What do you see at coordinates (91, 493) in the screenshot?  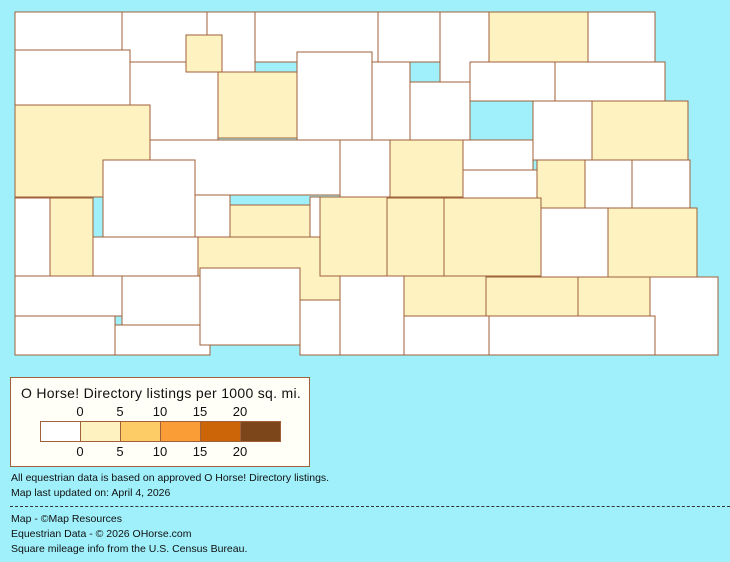 I see `last-updated-note: Map last updated on: April 4, 2026` at bounding box center [91, 493].